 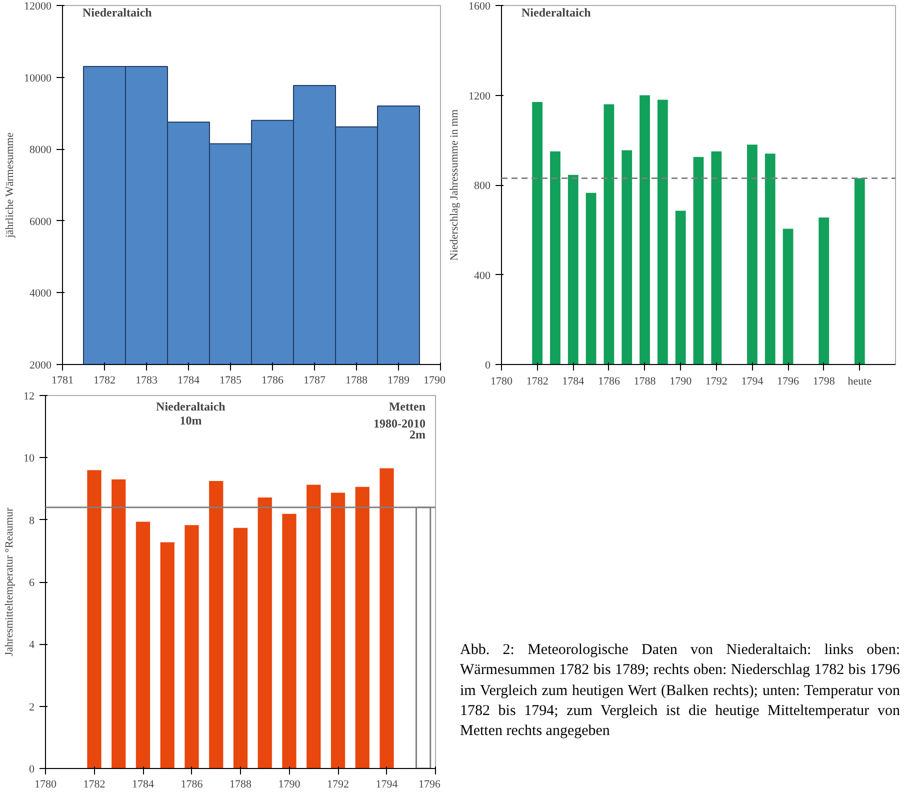 What do you see at coordinates (400, 421) in the screenshot?
I see `annotation: Metten 1980-2010 2m` at bounding box center [400, 421].